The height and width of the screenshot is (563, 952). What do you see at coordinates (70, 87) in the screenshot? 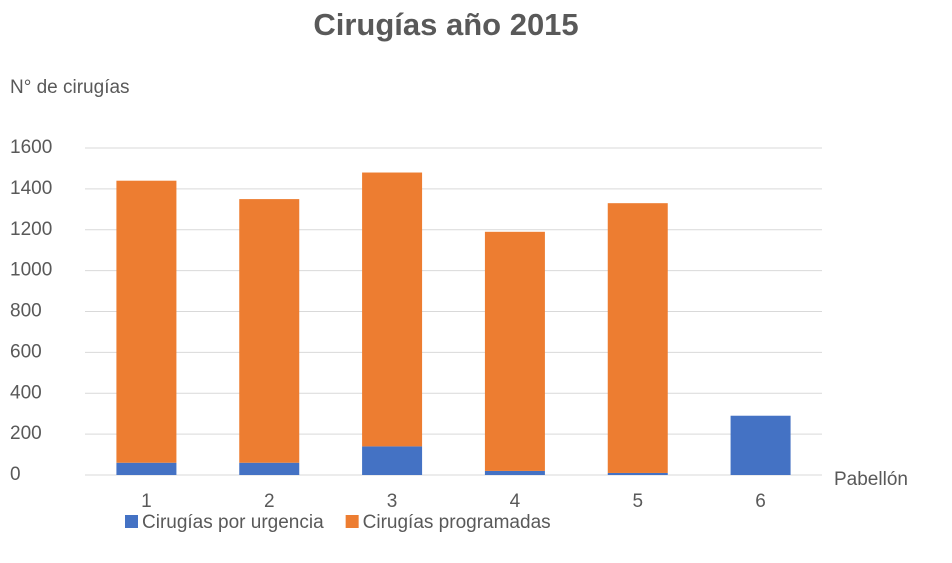
I see `y-axis-title: N° de cirugías` at bounding box center [70, 87].